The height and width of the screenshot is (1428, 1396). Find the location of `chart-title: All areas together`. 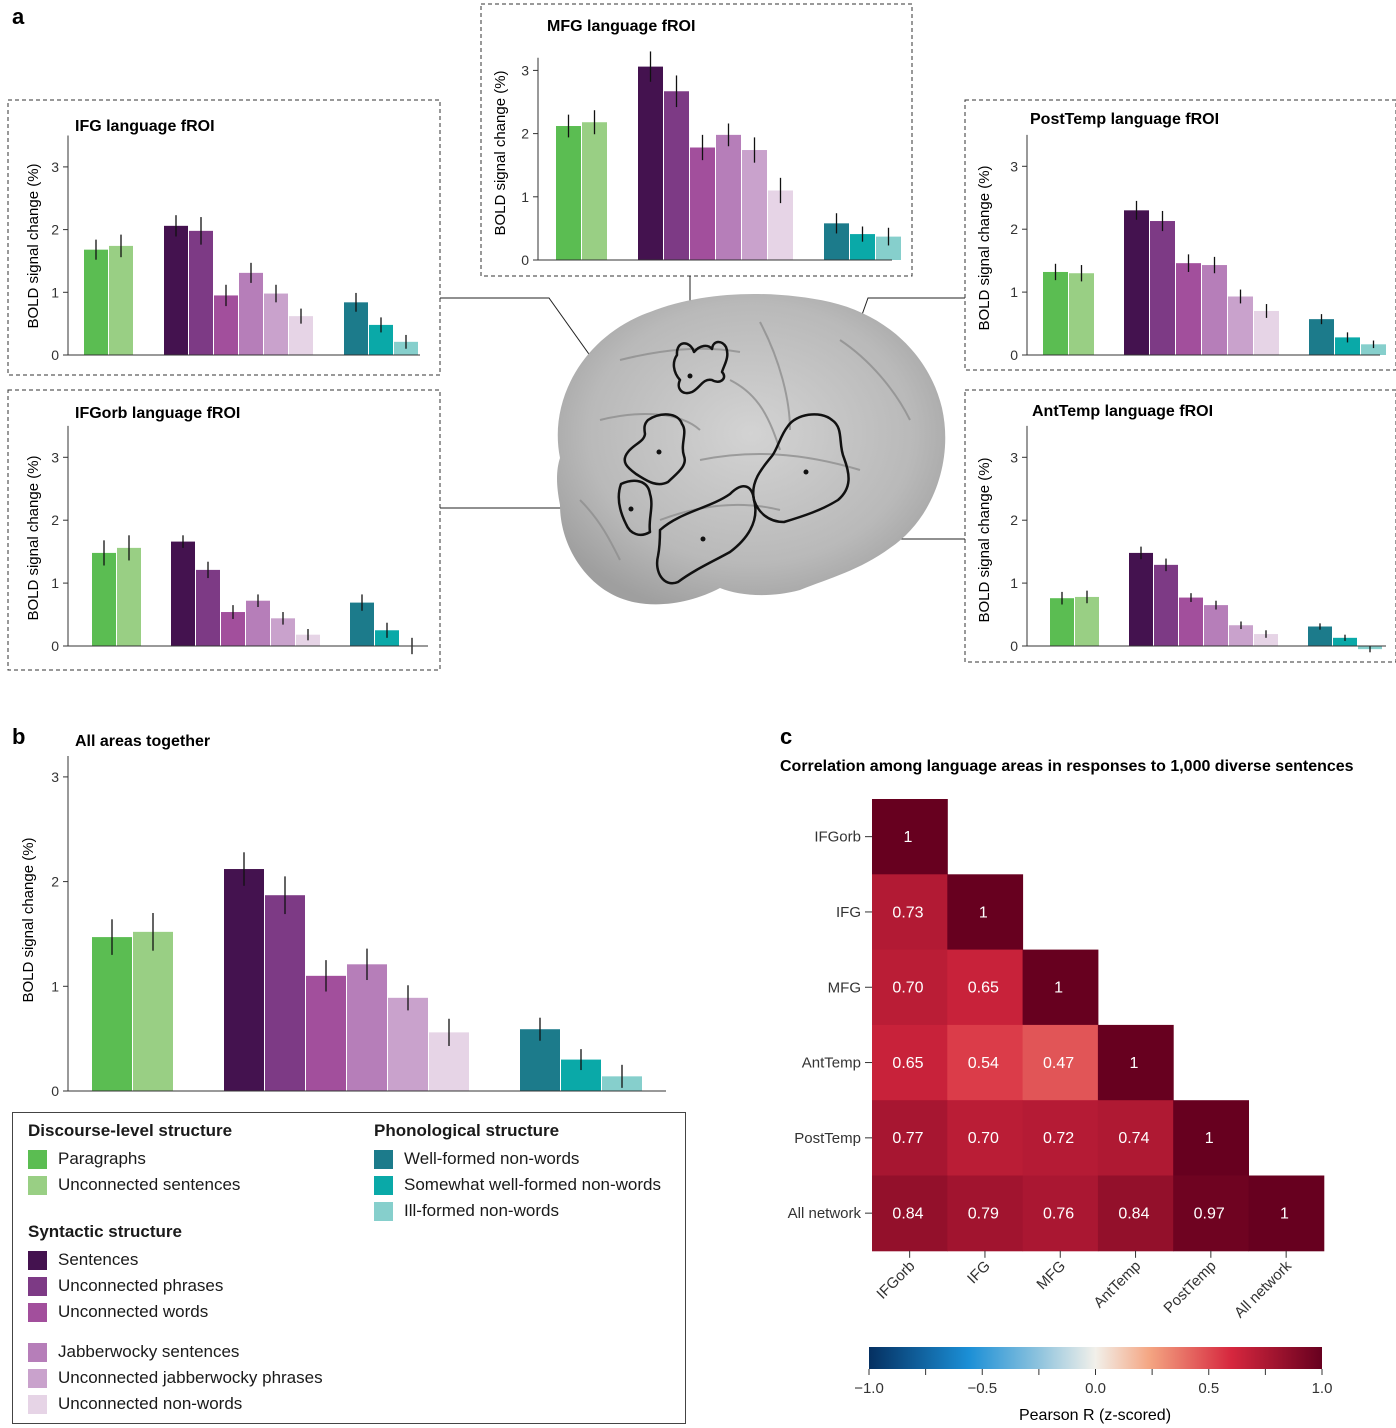

chart-title: All areas together is located at coordinates (142, 741).